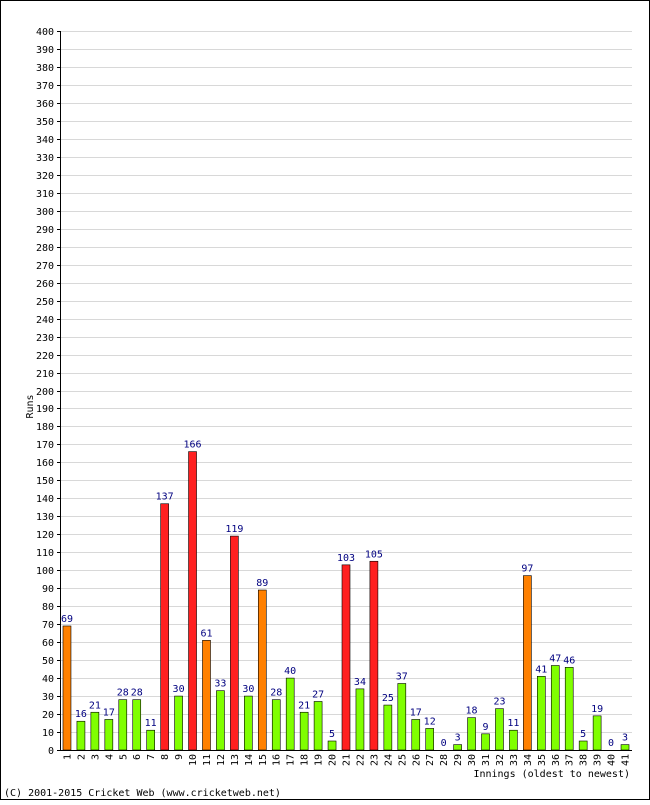  I want to click on y-tick-label: 250, so click(45, 302).